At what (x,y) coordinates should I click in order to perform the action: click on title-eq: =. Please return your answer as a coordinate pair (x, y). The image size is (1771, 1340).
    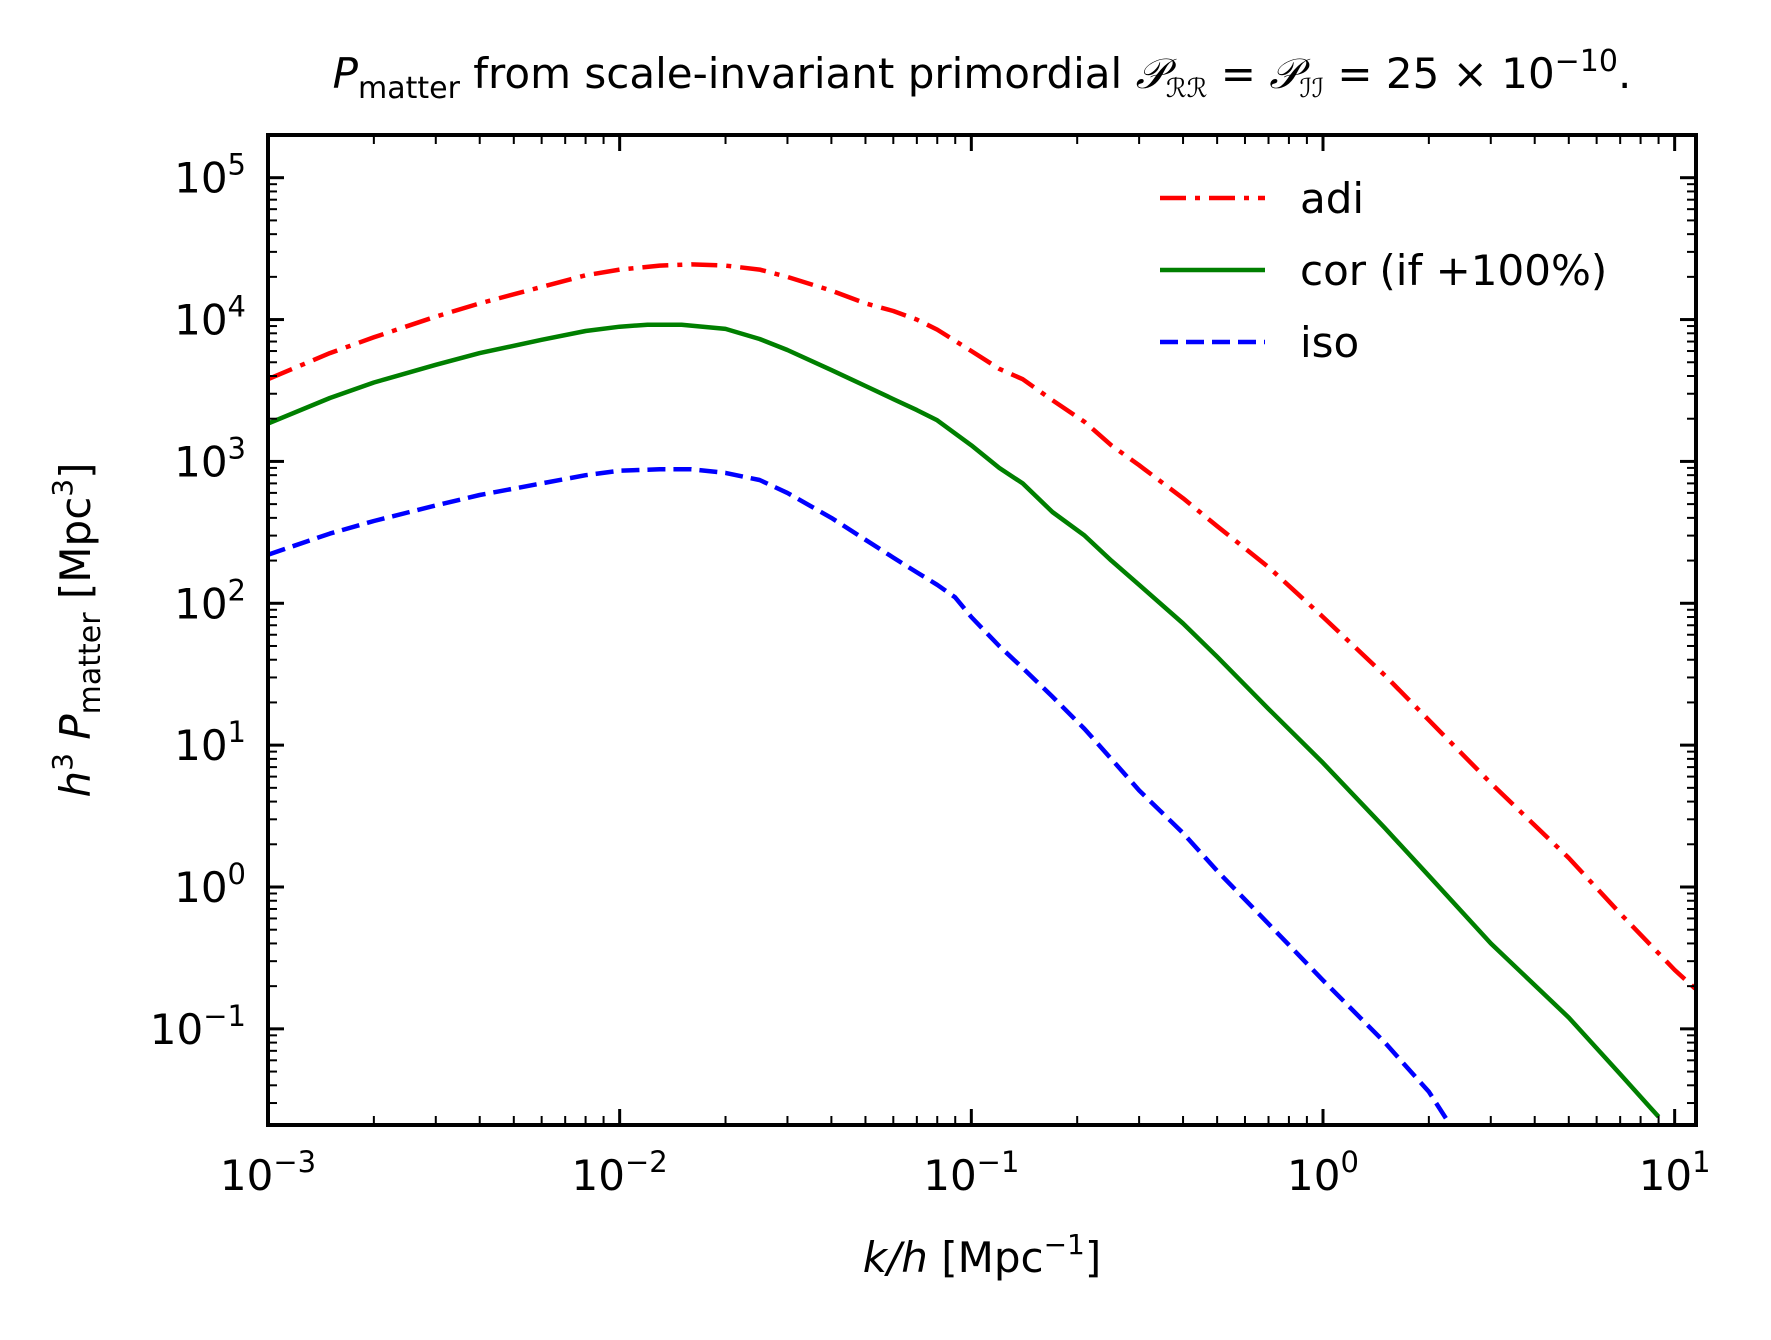
    Looking at the image, I should click on (1238, 73).